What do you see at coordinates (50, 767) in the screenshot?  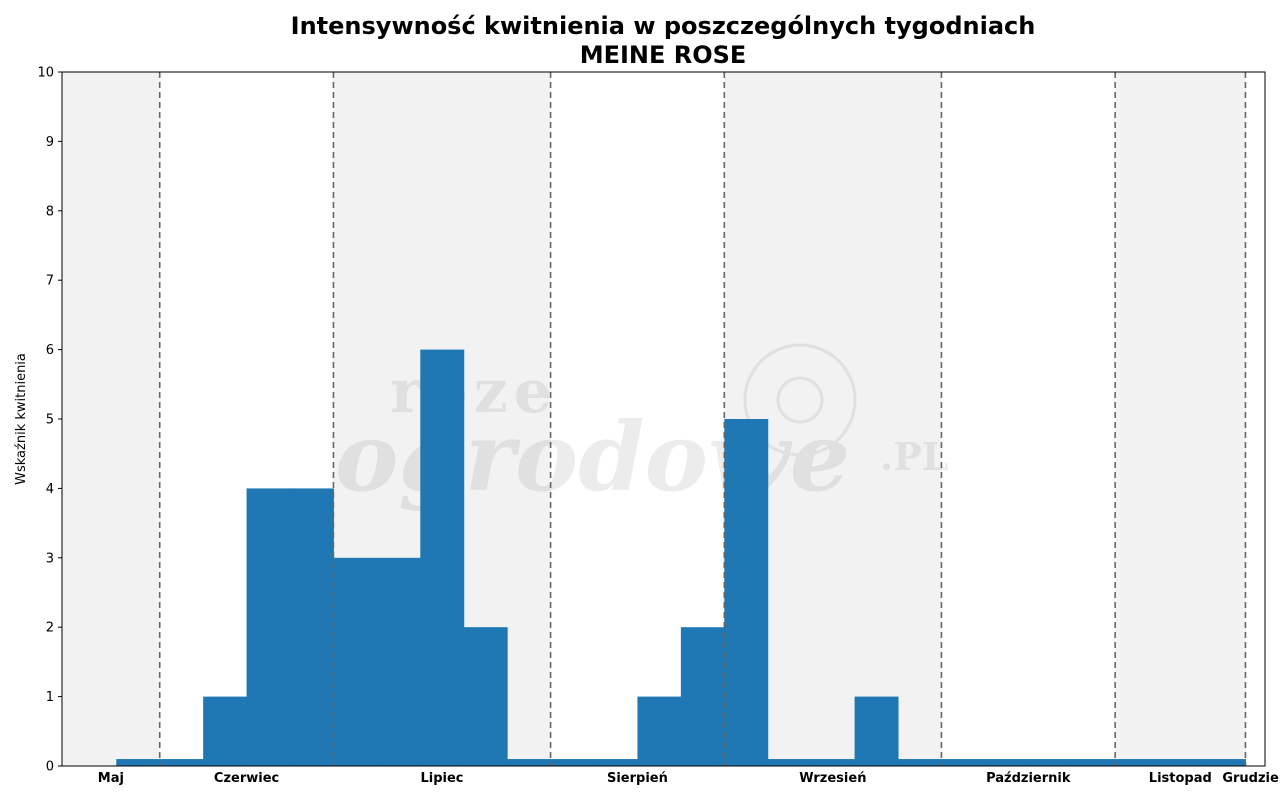 I see `y-tick-label-0: 0` at bounding box center [50, 767].